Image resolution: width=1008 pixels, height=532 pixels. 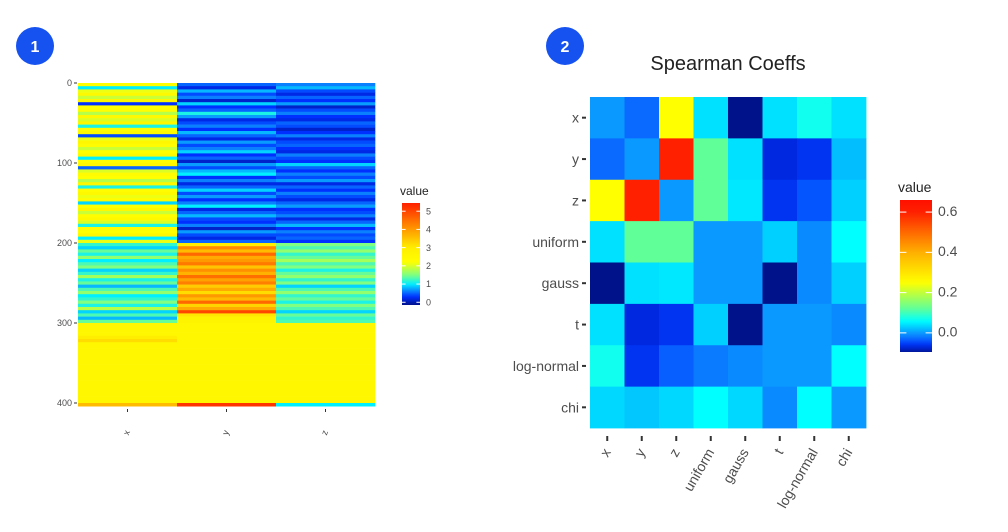 What do you see at coordinates (915, 187) in the screenshot?
I see `legend-title: value` at bounding box center [915, 187].